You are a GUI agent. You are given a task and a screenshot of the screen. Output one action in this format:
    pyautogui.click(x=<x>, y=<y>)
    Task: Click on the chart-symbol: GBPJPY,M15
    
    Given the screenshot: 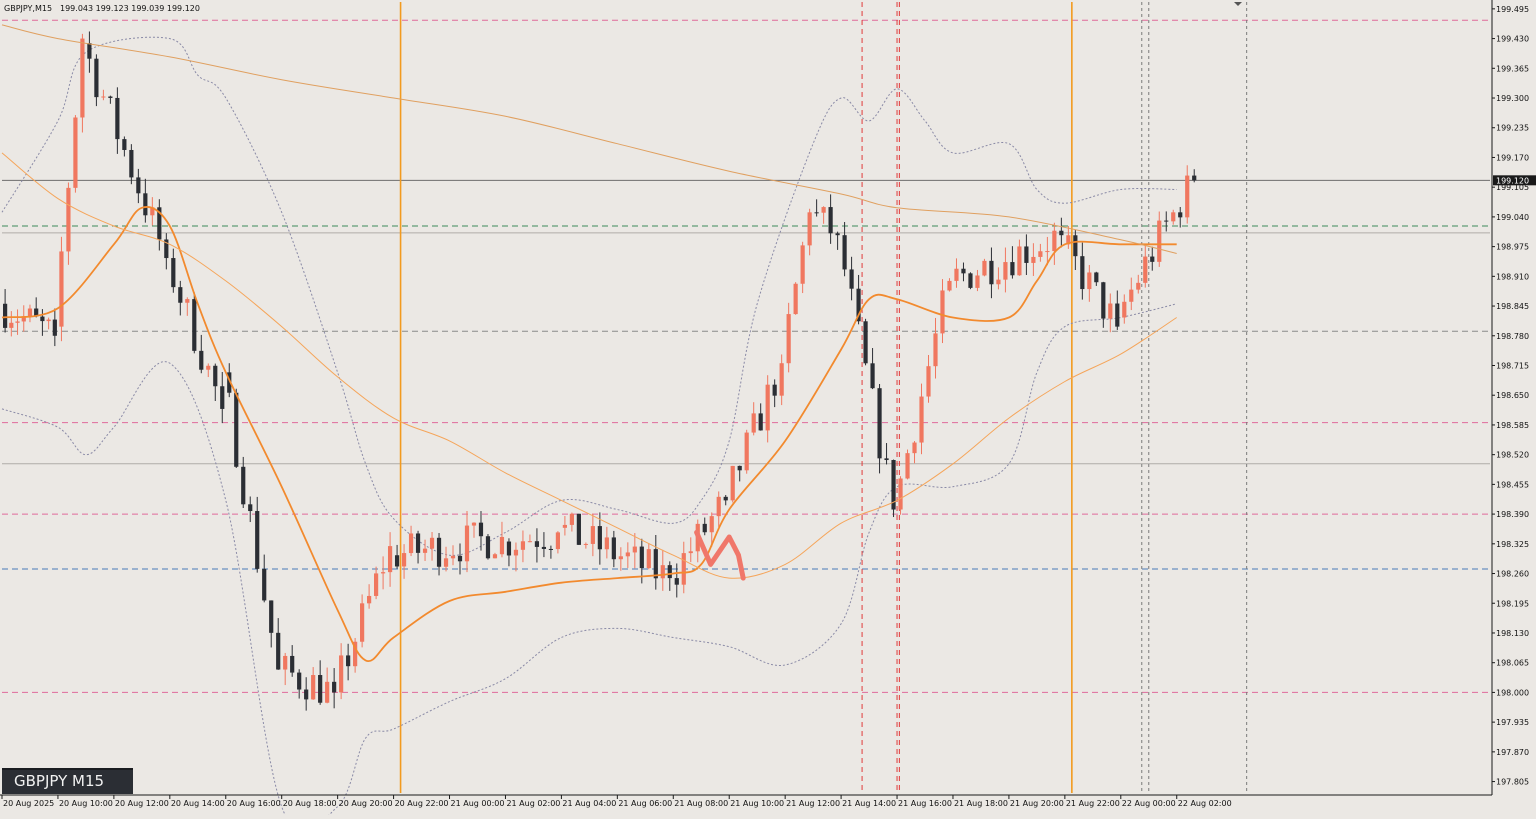 What is the action you would take?
    pyautogui.click(x=28, y=8)
    